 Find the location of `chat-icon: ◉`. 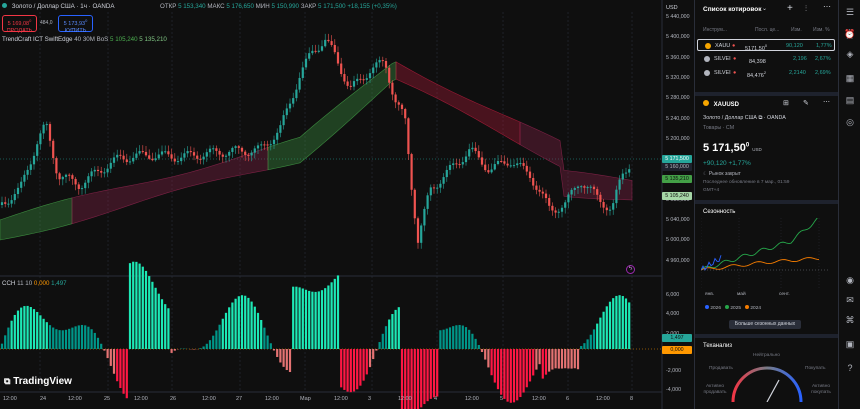

chat-icon: ◉ is located at coordinates (850, 280).